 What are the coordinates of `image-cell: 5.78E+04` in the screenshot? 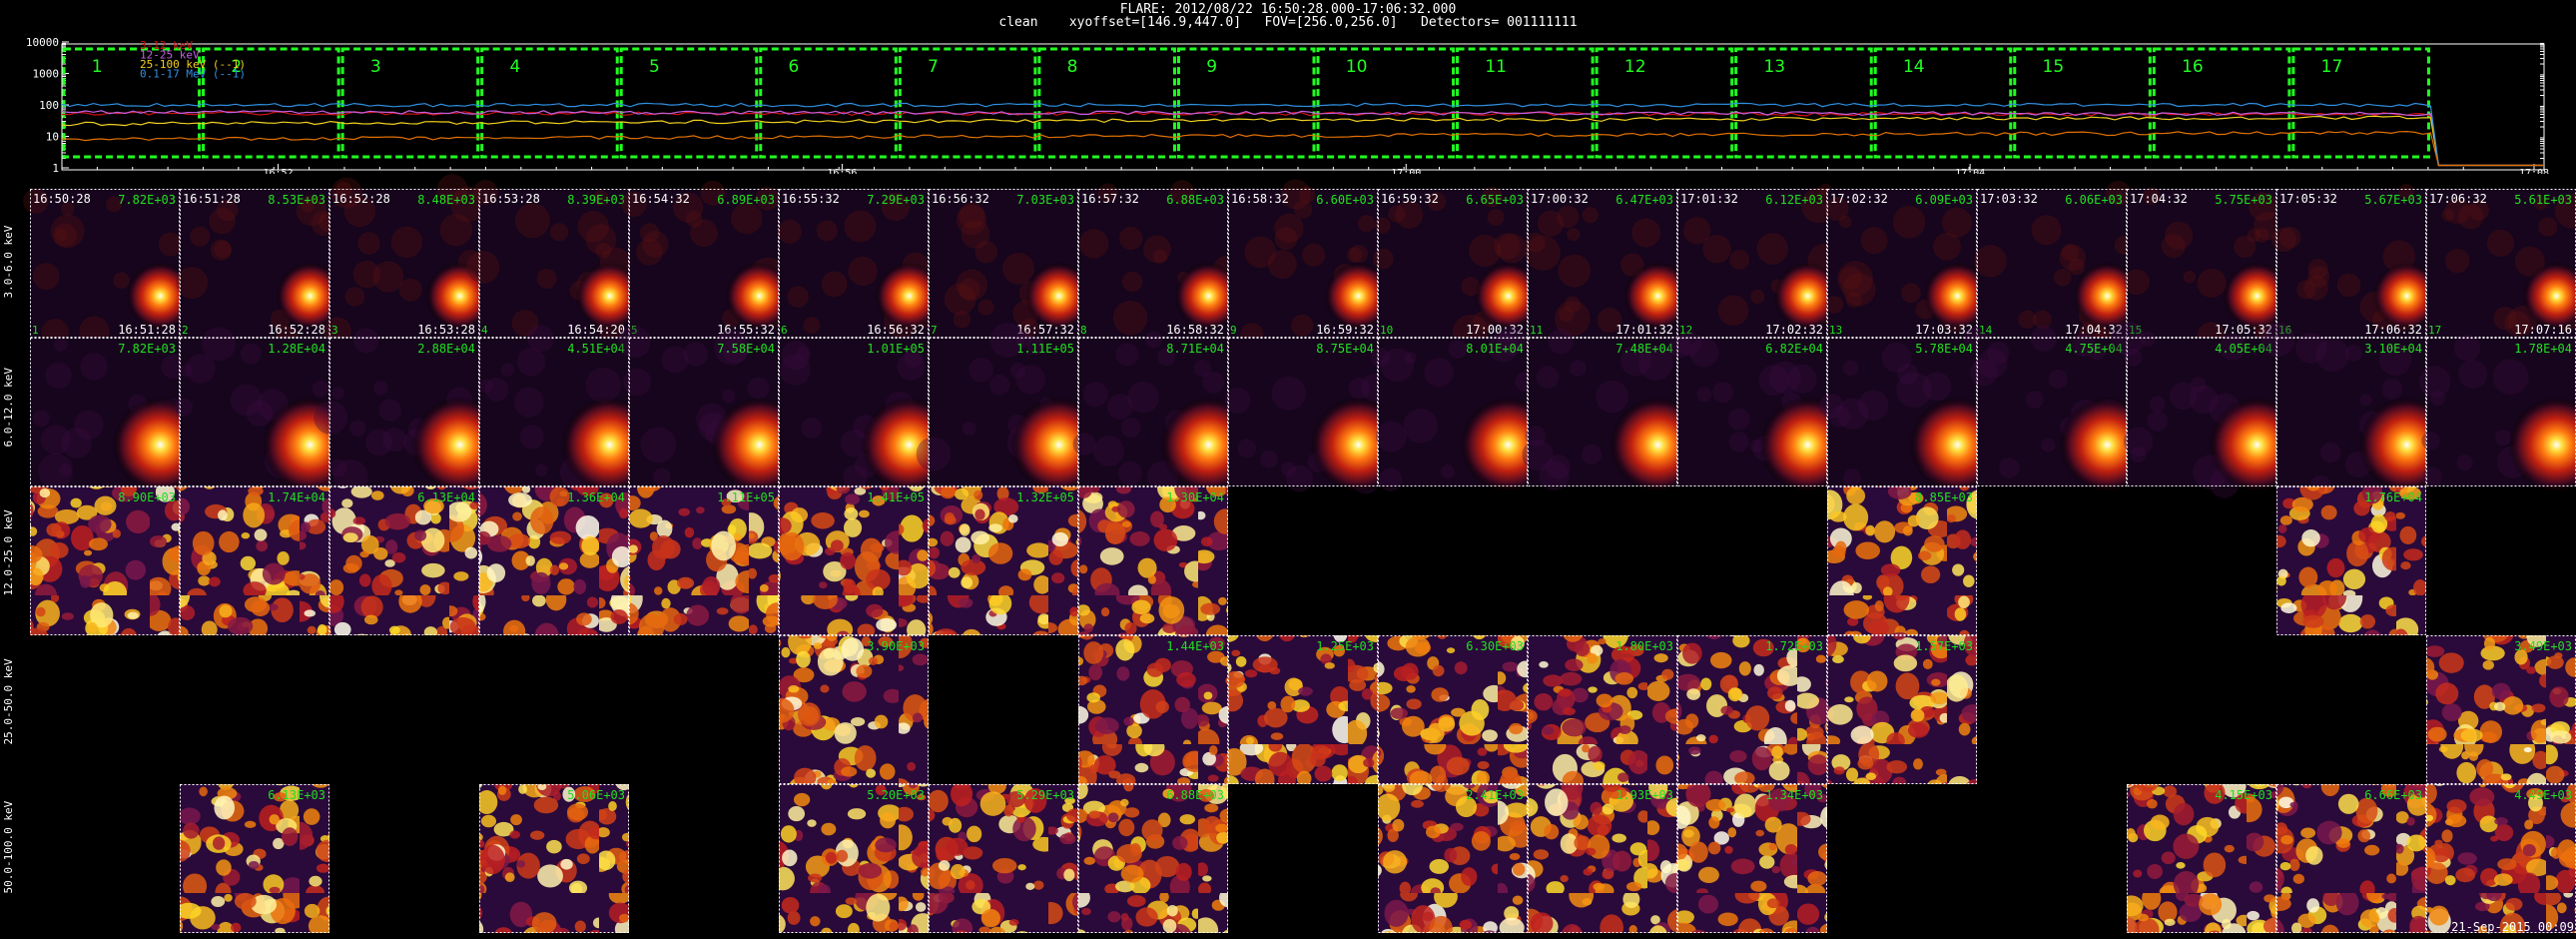 It's located at (1912, 410).